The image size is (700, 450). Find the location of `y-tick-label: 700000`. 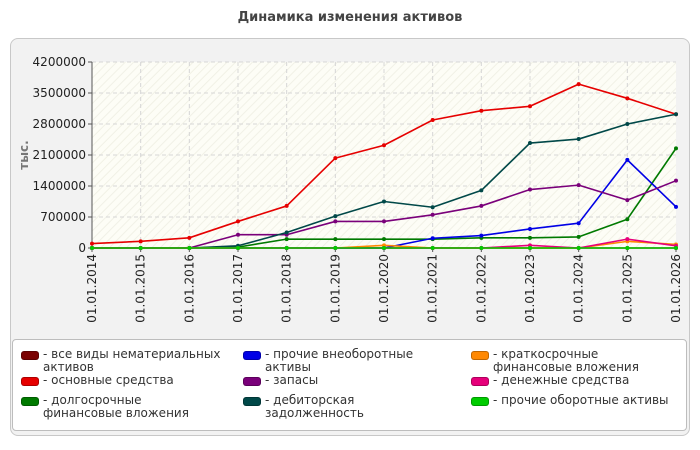

y-tick-label: 700000 is located at coordinates (63, 217).